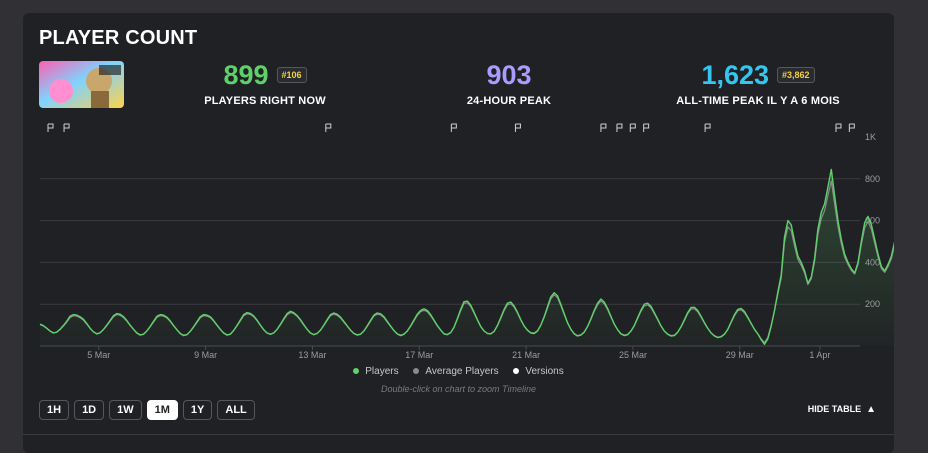 The image size is (928, 453). I want to click on x-tick-label-7: 1 Apr, so click(819, 355).